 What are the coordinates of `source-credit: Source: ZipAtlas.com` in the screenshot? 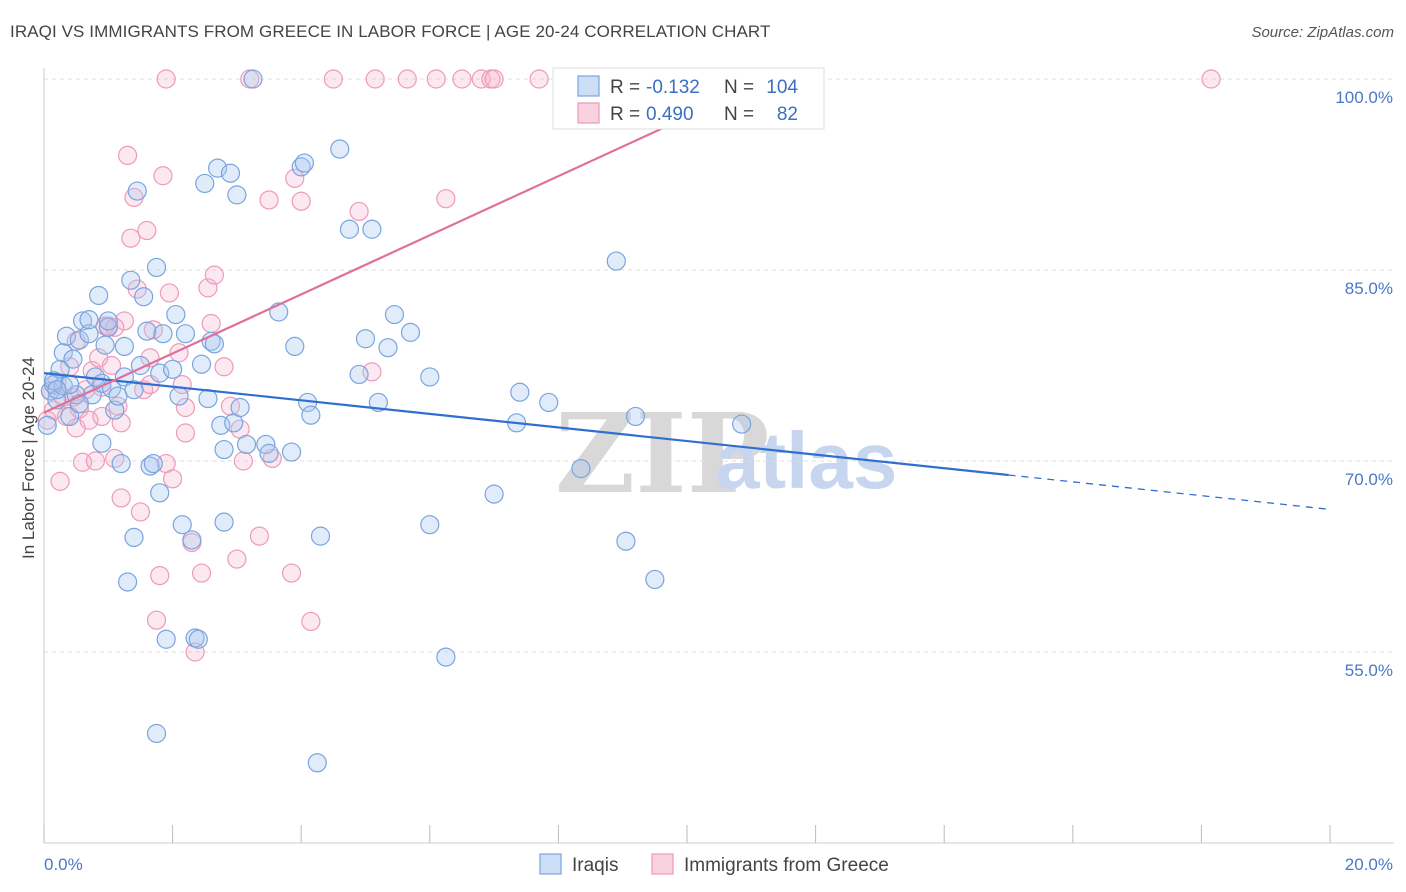 It's located at (1322, 32).